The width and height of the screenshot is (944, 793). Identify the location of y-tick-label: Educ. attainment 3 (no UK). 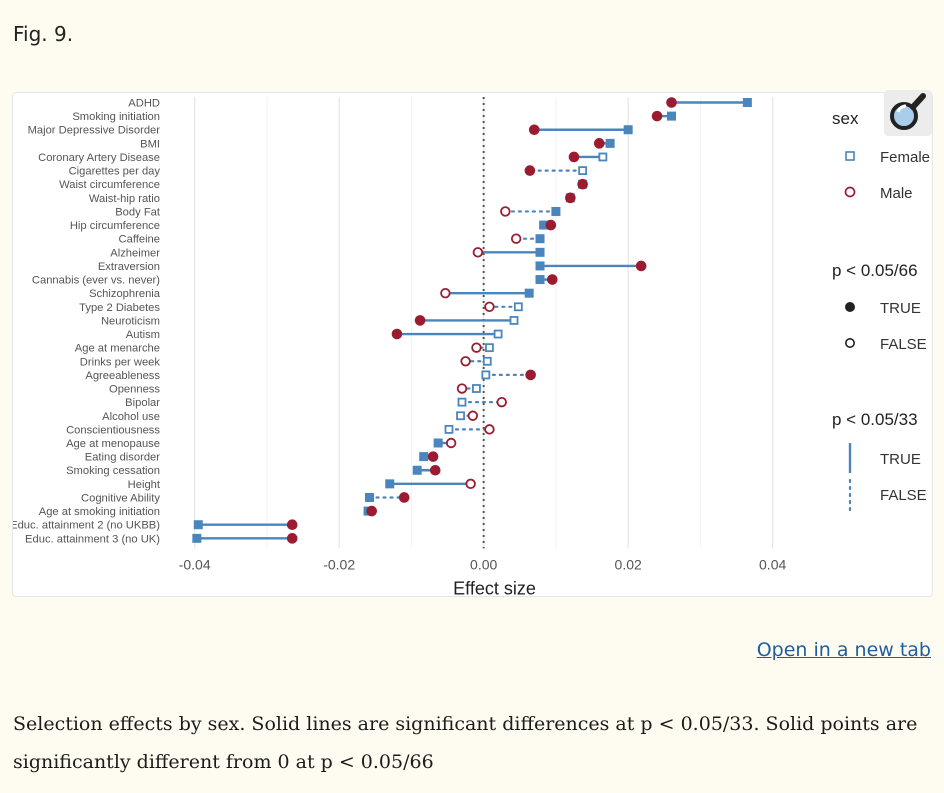
(92, 539).